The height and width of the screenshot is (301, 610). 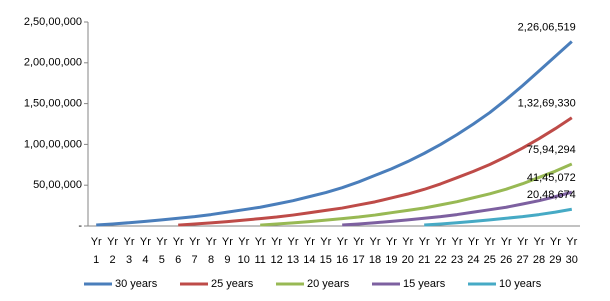 I want to click on legend-label: 30 years, so click(x=136, y=284).